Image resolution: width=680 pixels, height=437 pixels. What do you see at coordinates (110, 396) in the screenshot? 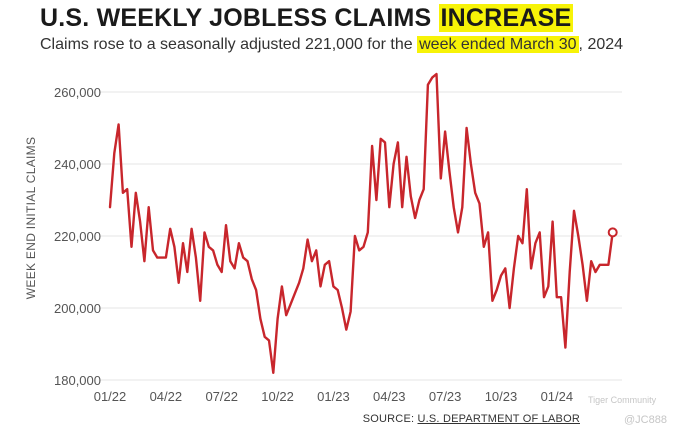
I see `x-tick-label: 01/22` at bounding box center [110, 396].